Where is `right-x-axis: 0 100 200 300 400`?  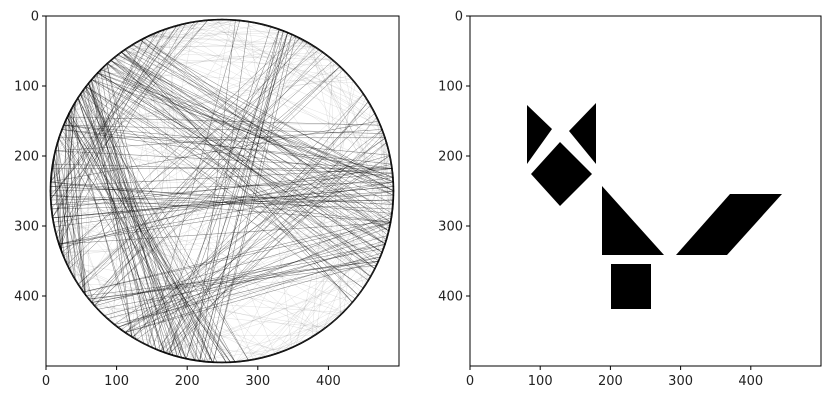 right-x-axis: 0 100 200 300 400 is located at coordinates (614, 377).